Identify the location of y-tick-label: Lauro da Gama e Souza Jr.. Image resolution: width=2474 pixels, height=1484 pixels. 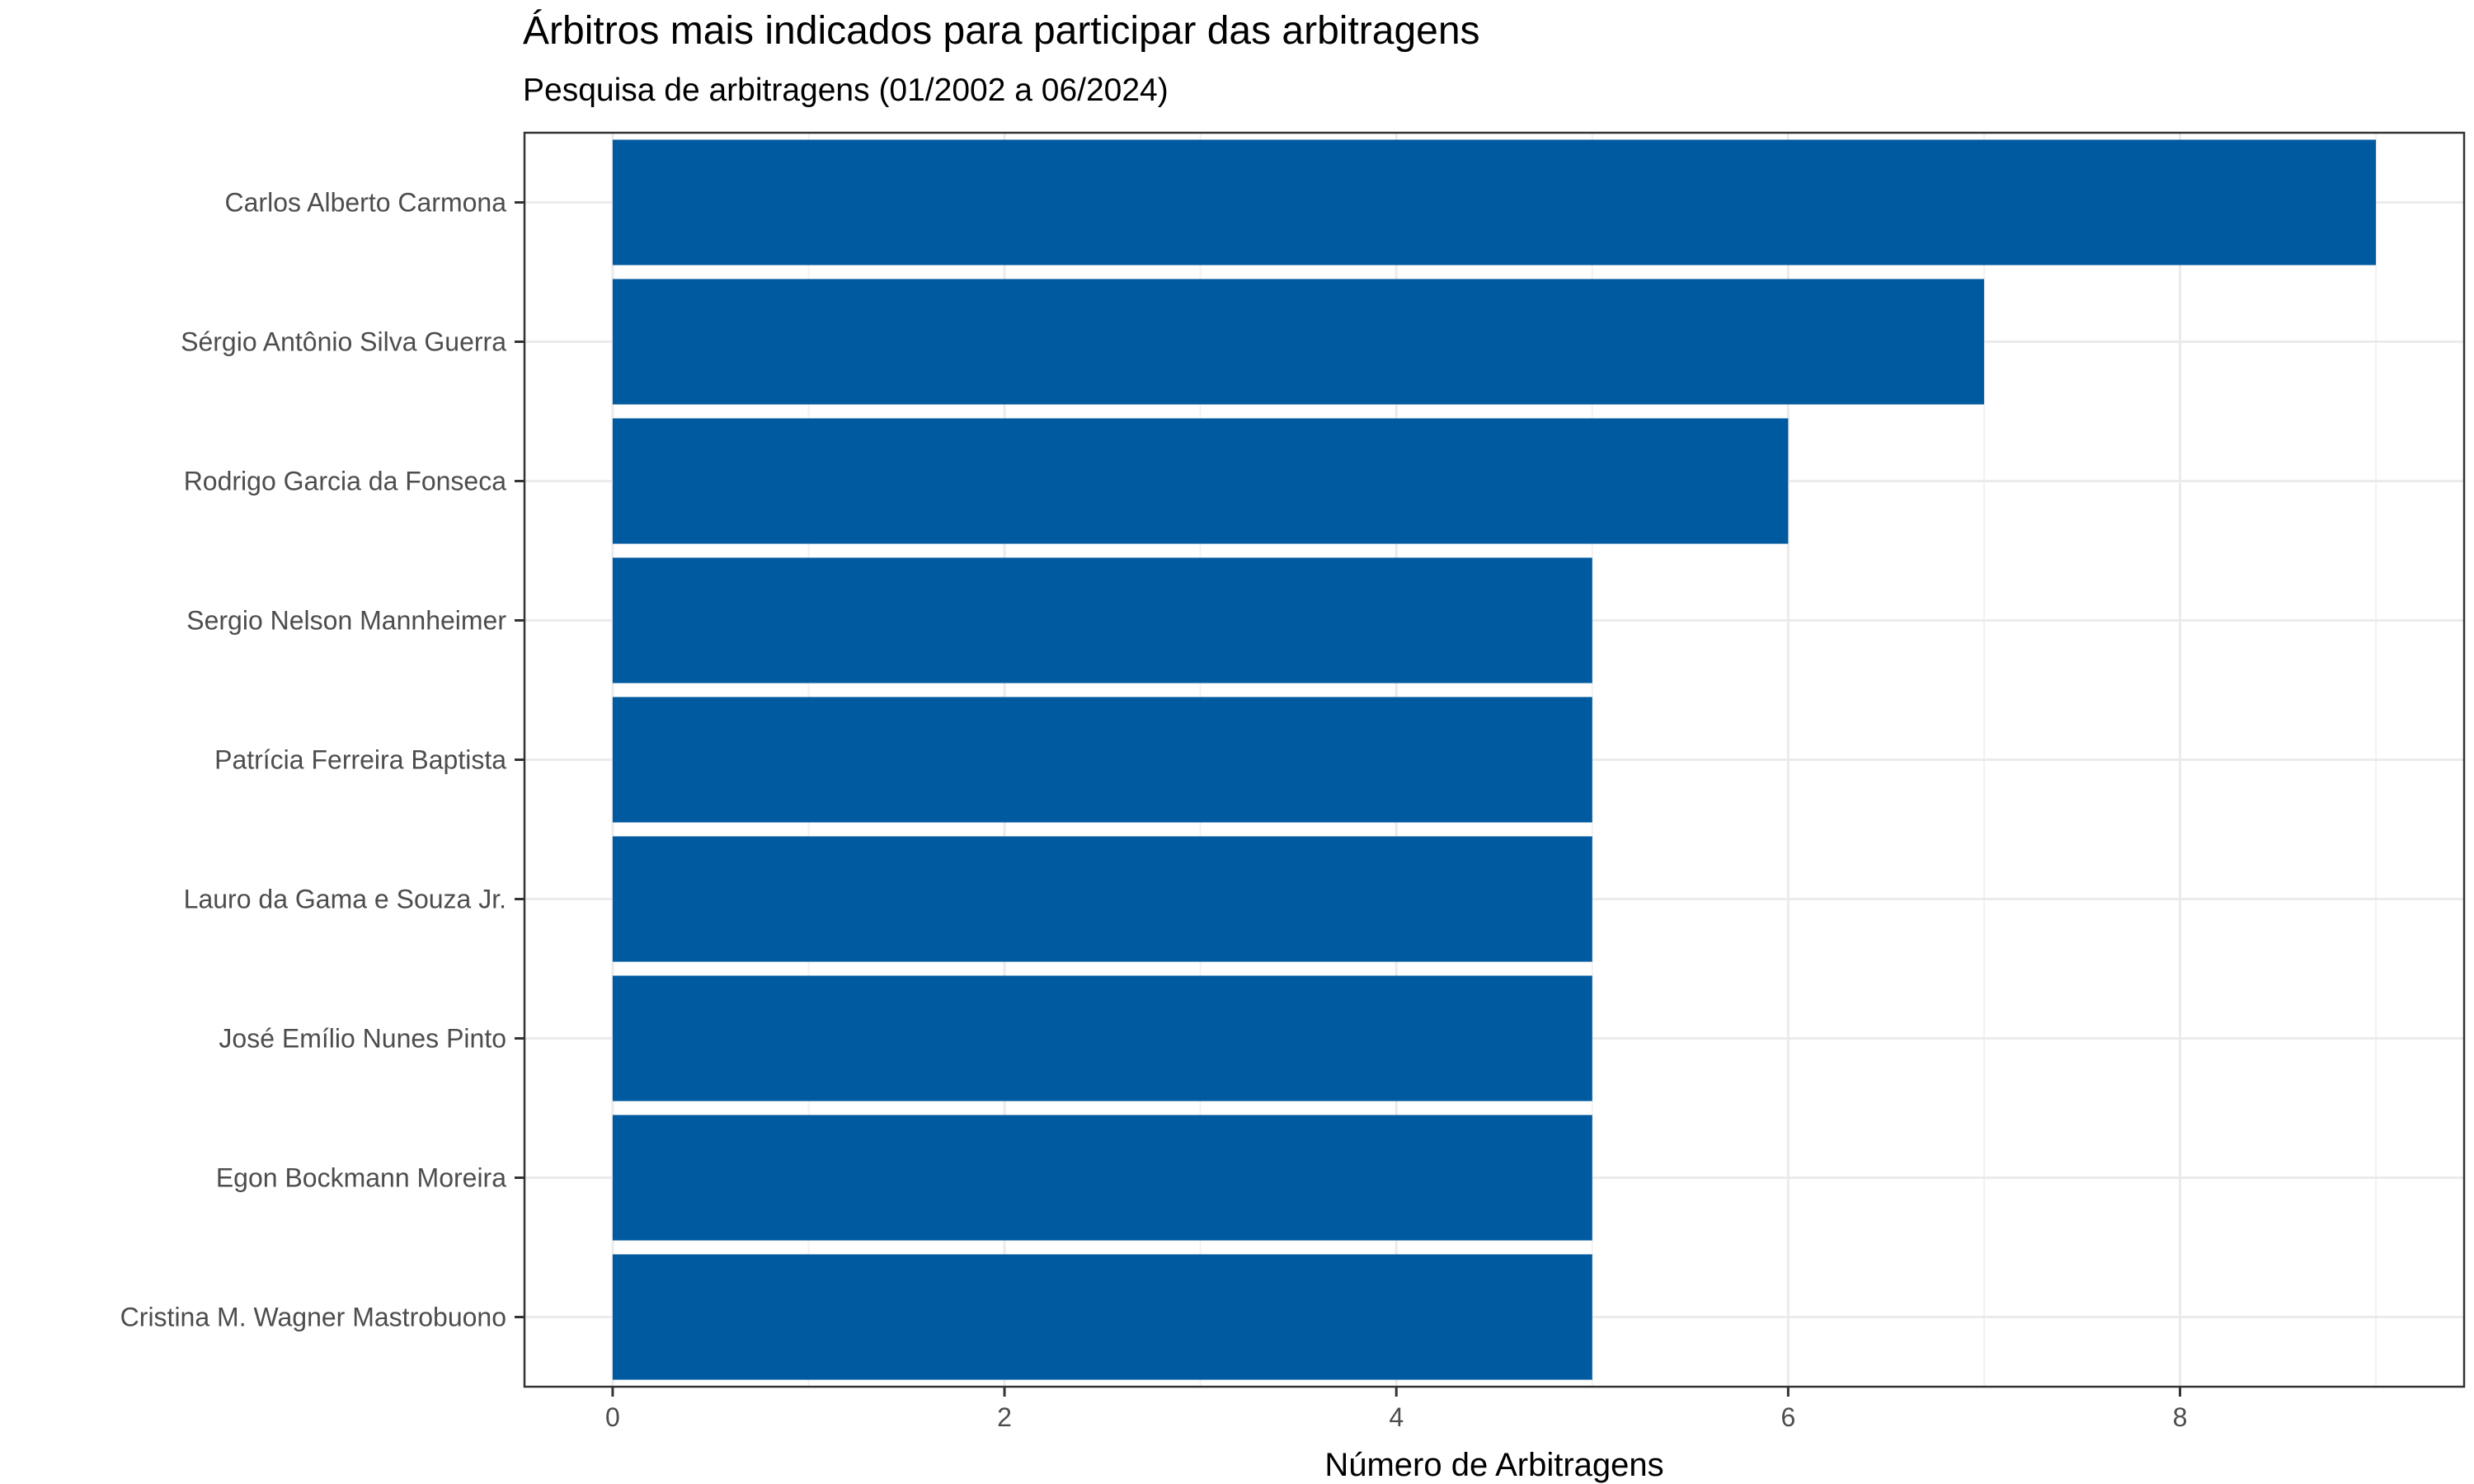
(345, 899).